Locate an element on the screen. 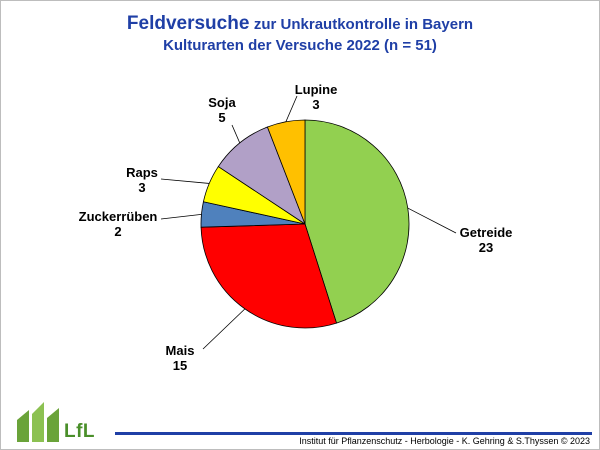 The image size is (600, 450). title-rest: zur Unkrautkontrolle in Bayern is located at coordinates (363, 24).